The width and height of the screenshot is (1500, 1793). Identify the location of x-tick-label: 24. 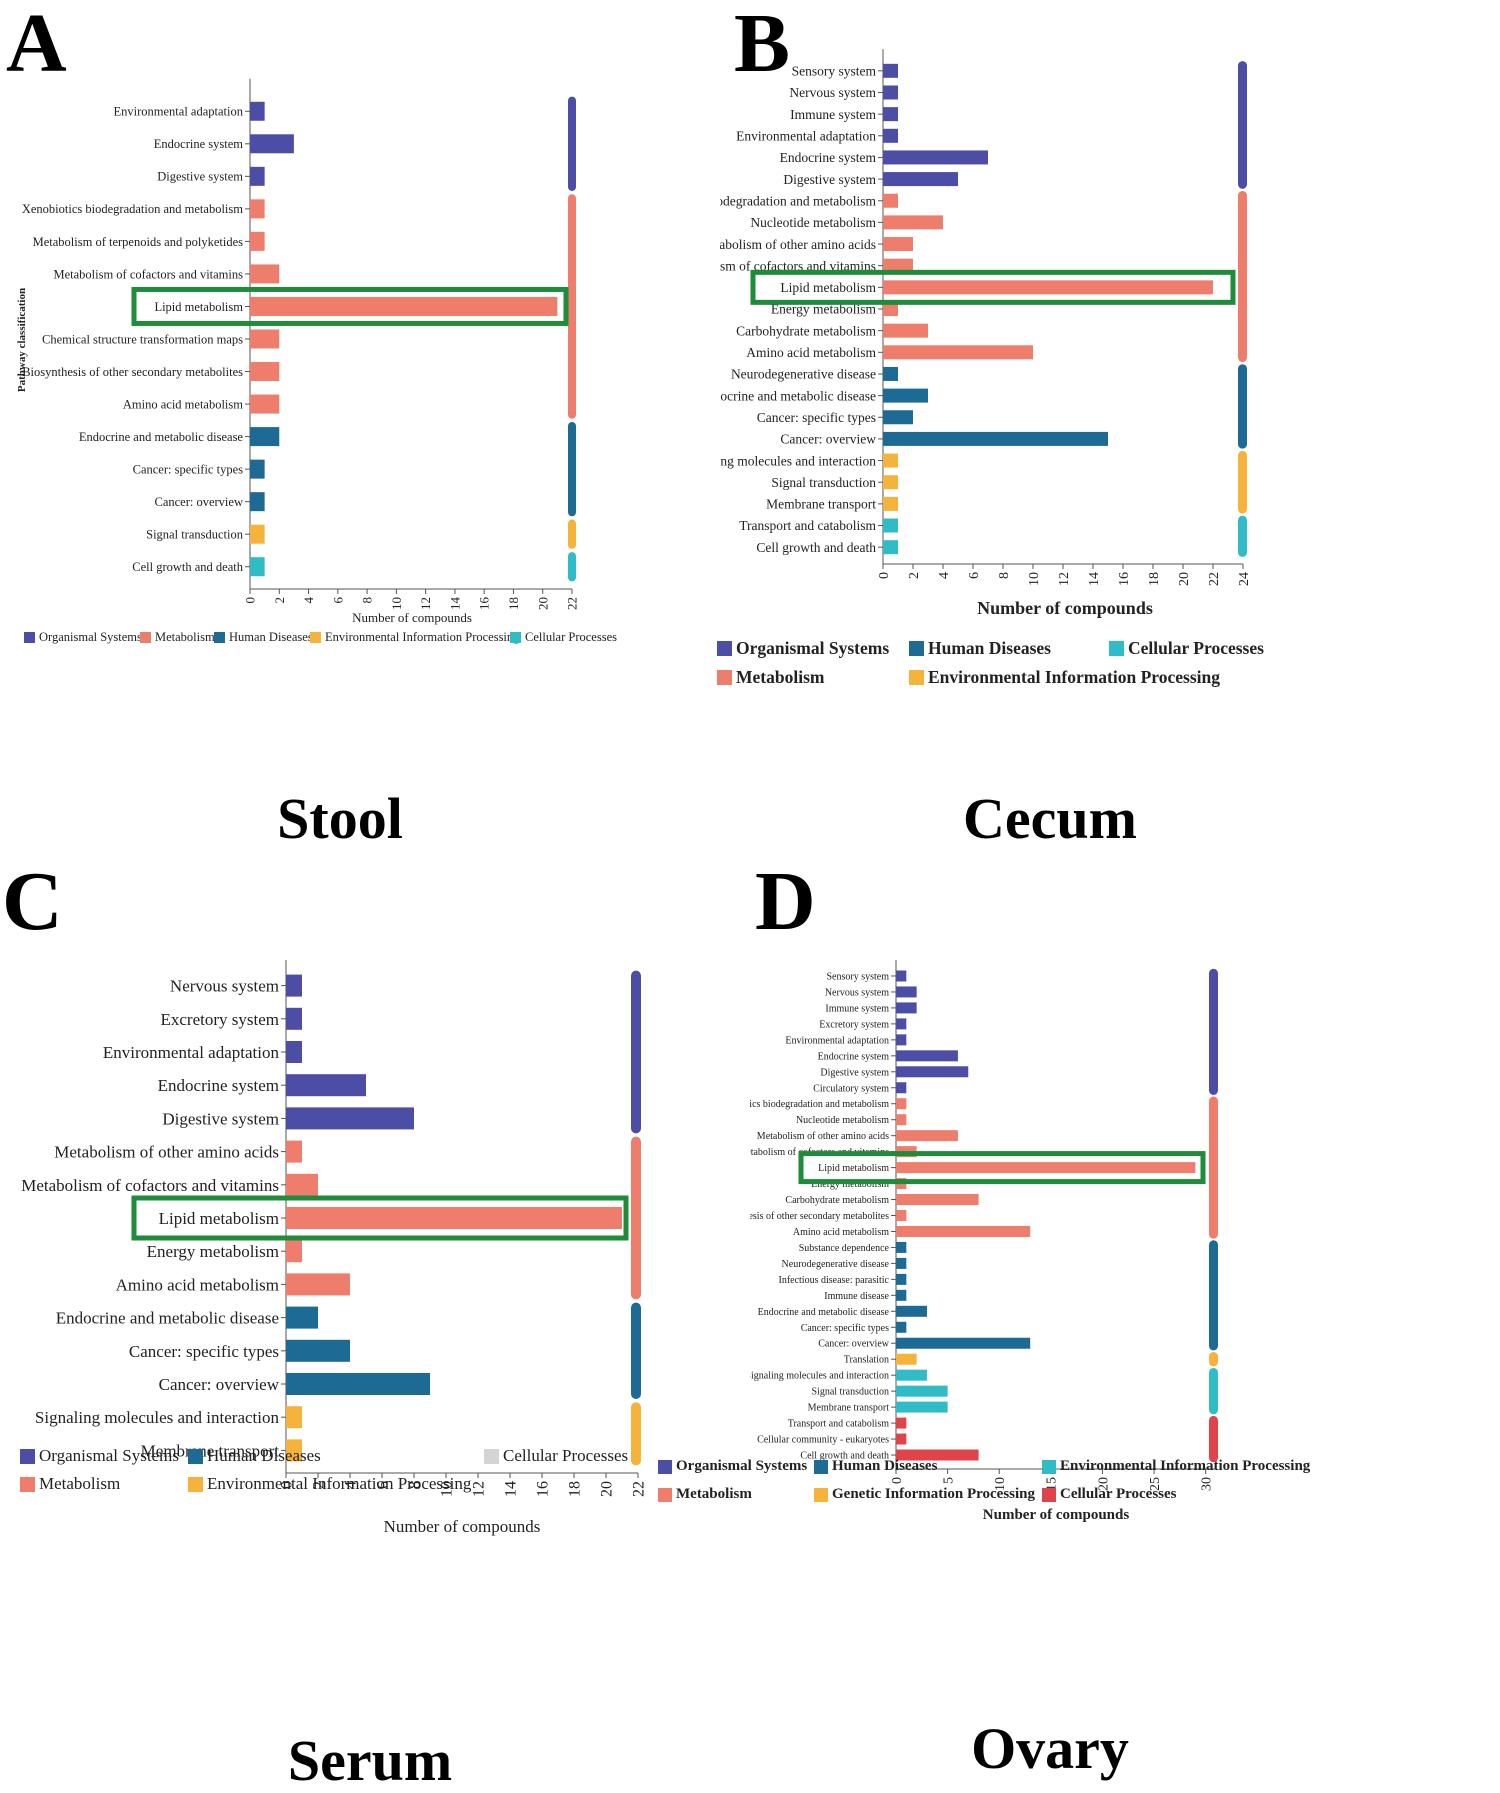
(1244, 579).